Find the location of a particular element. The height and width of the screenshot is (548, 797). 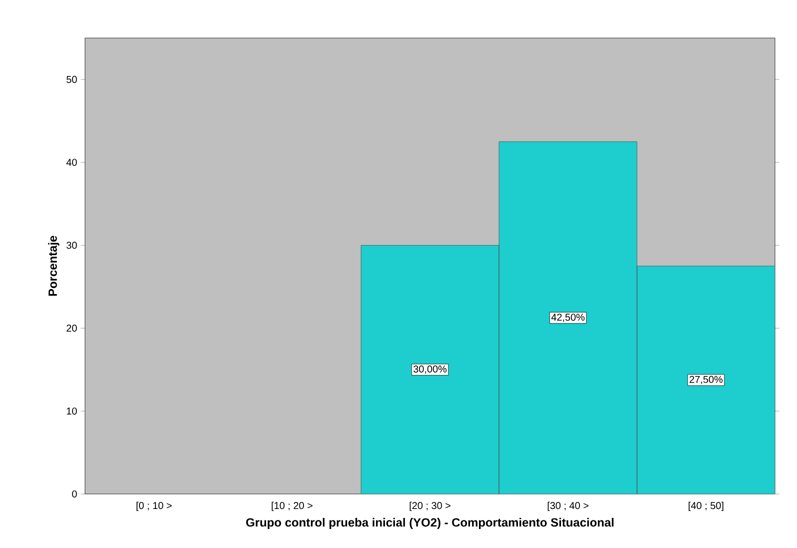

x-axis-title: Grupo control prueba inicial (YO2) - Comportamiento Situacional is located at coordinates (430, 524).